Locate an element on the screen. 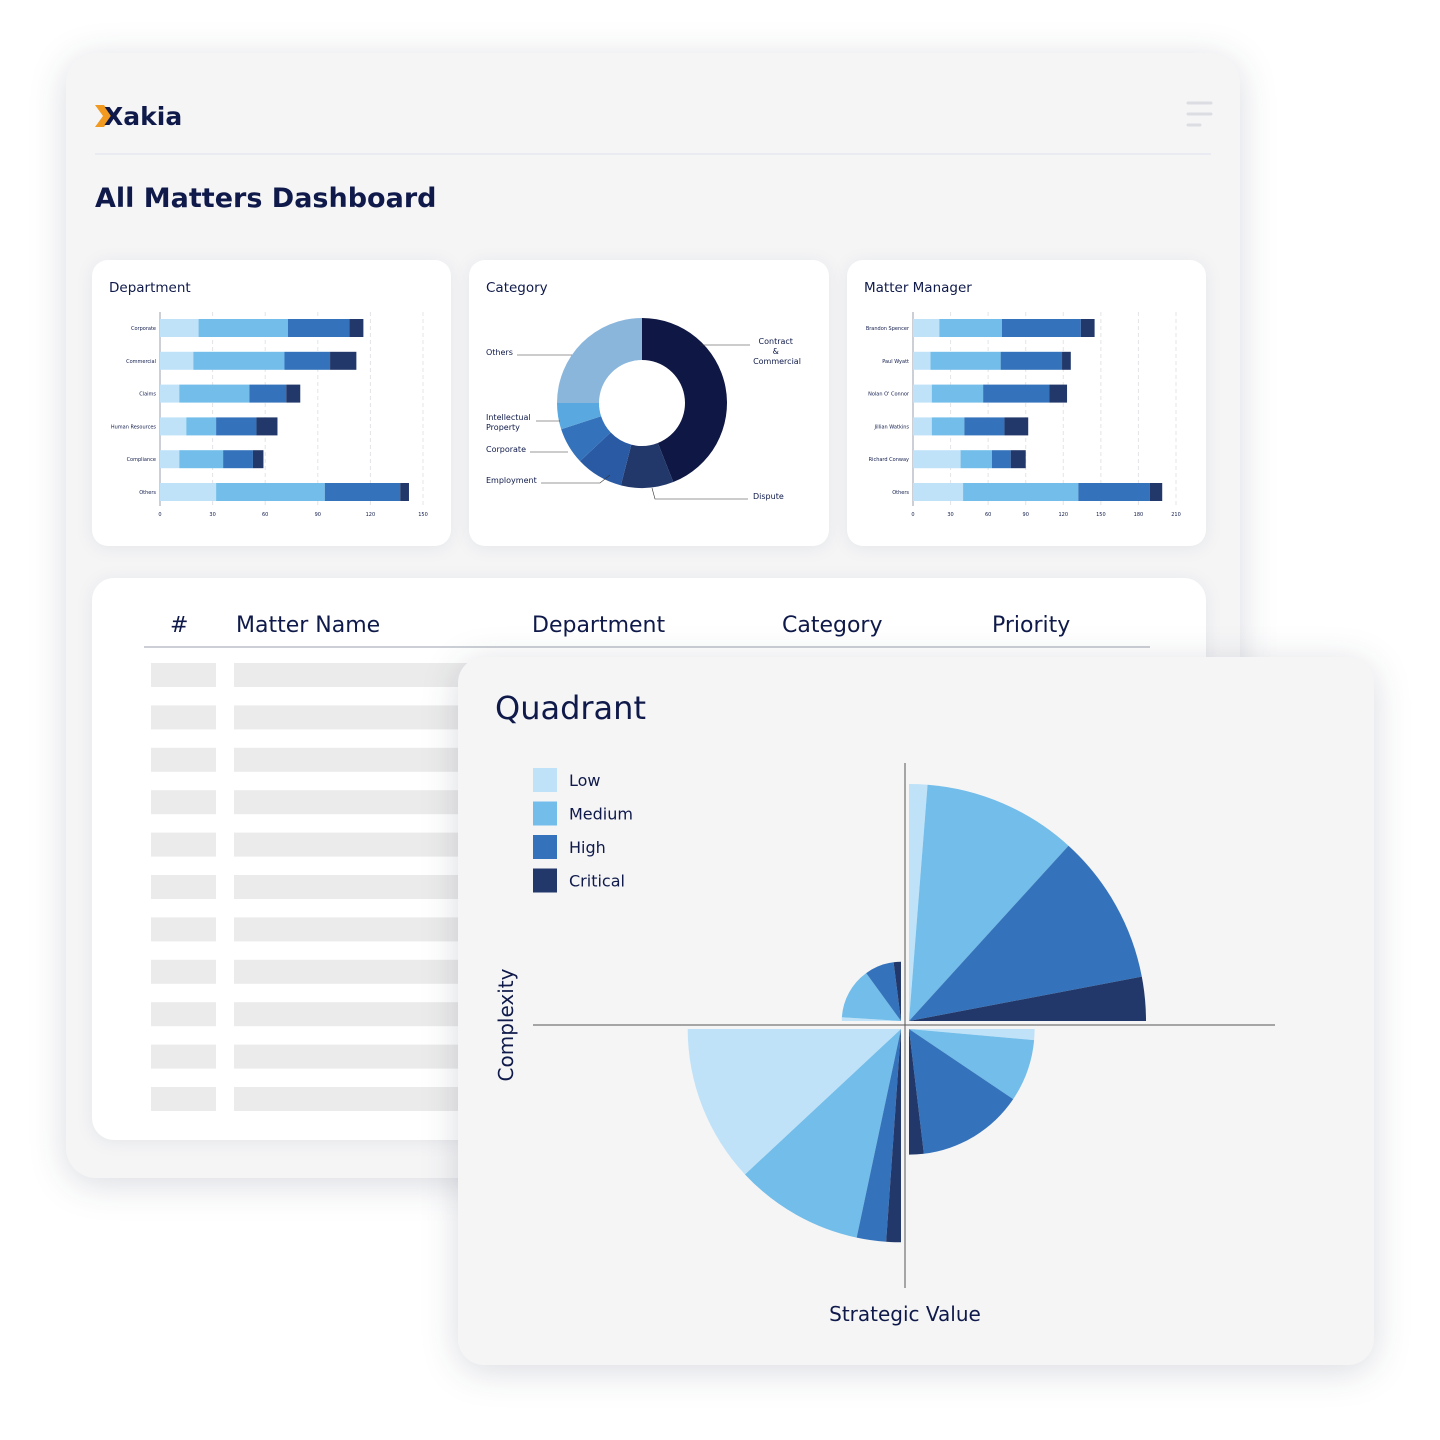  x-tick-label: 210 is located at coordinates (1176, 515).